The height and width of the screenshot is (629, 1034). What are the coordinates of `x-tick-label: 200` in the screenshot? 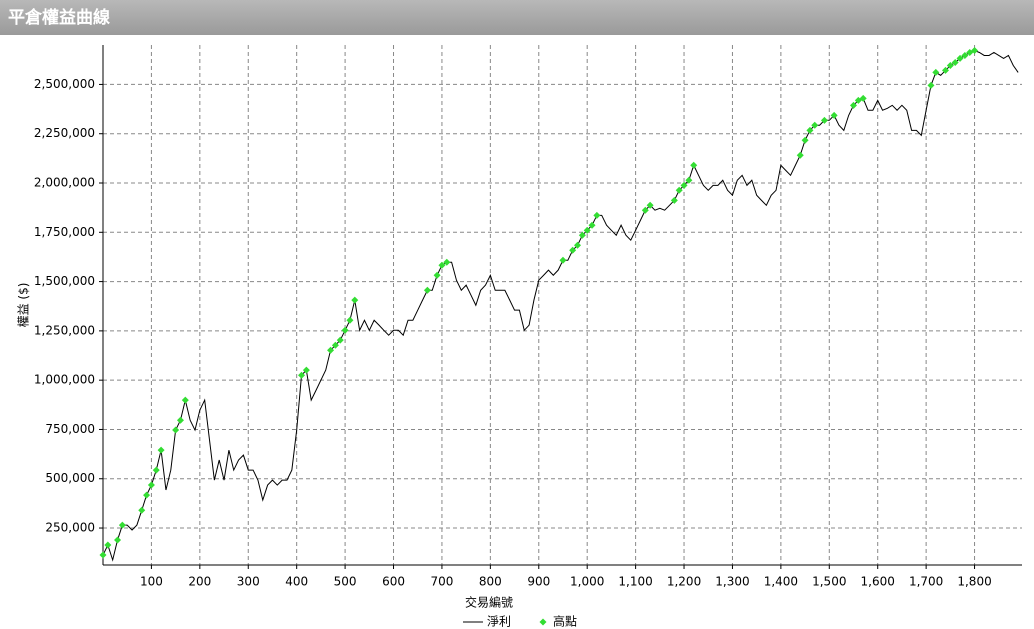 It's located at (199, 582).